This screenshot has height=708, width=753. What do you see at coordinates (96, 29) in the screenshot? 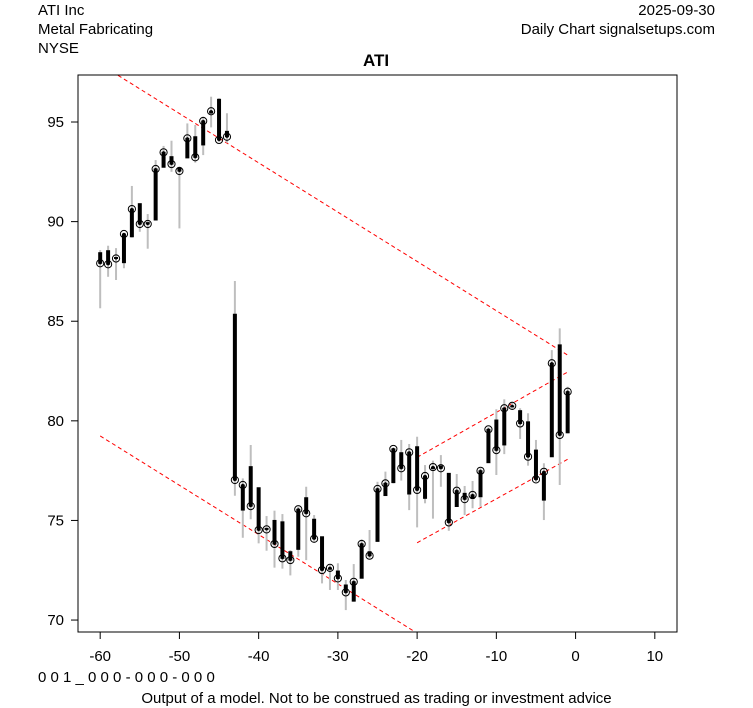
I see `industry-label: Metal Fabricating` at bounding box center [96, 29].